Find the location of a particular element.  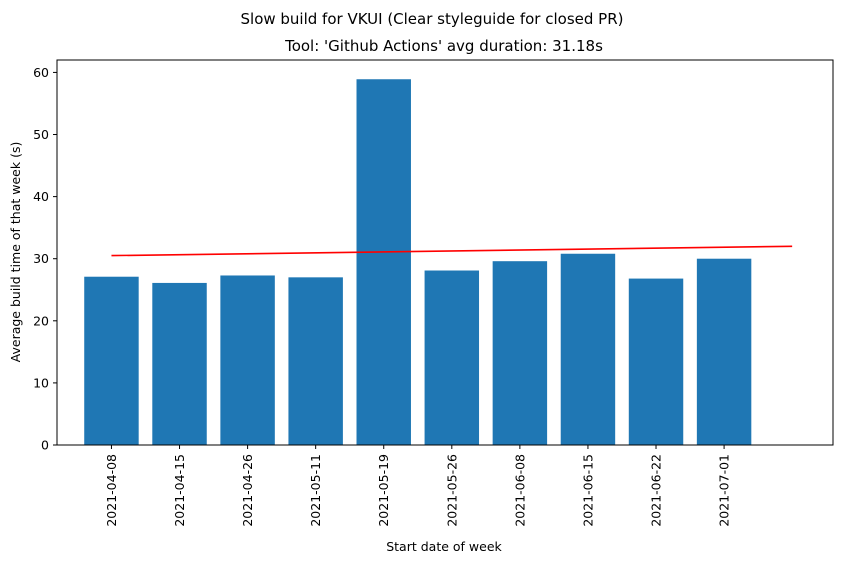

x-axis-label: Start date of week is located at coordinates (444, 546).